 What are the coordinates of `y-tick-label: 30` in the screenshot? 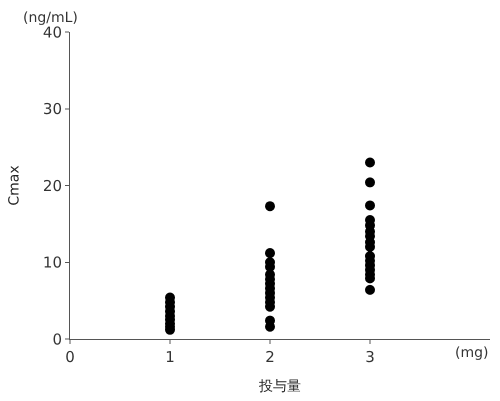 It's located at (52, 109).